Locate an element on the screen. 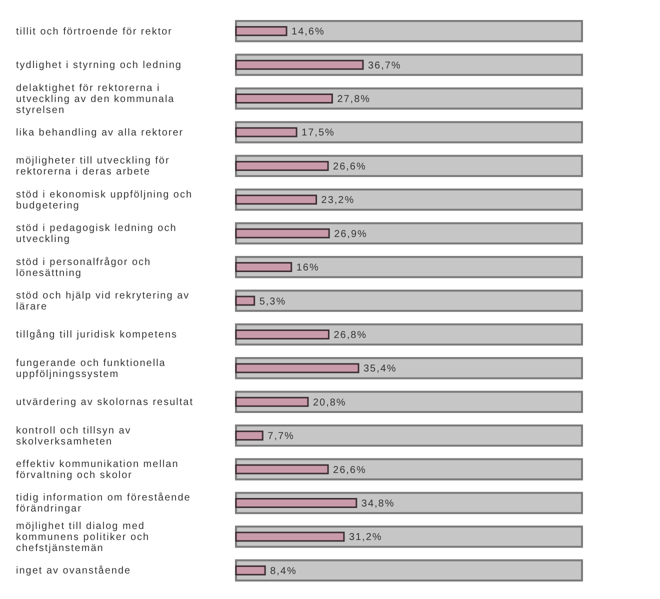 This screenshot has width=660, height=599. data-label: 23,2% is located at coordinates (338, 200).